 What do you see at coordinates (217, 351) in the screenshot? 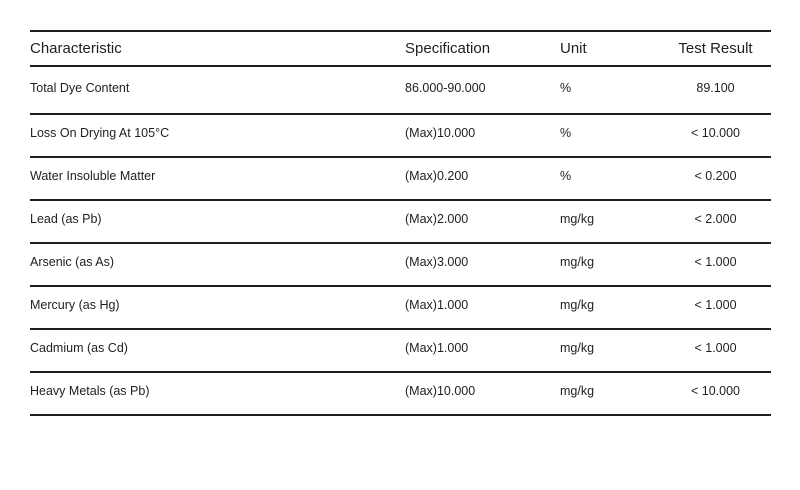
I see `cell-characteristic: Cadmium (as Cd)` at bounding box center [217, 351].